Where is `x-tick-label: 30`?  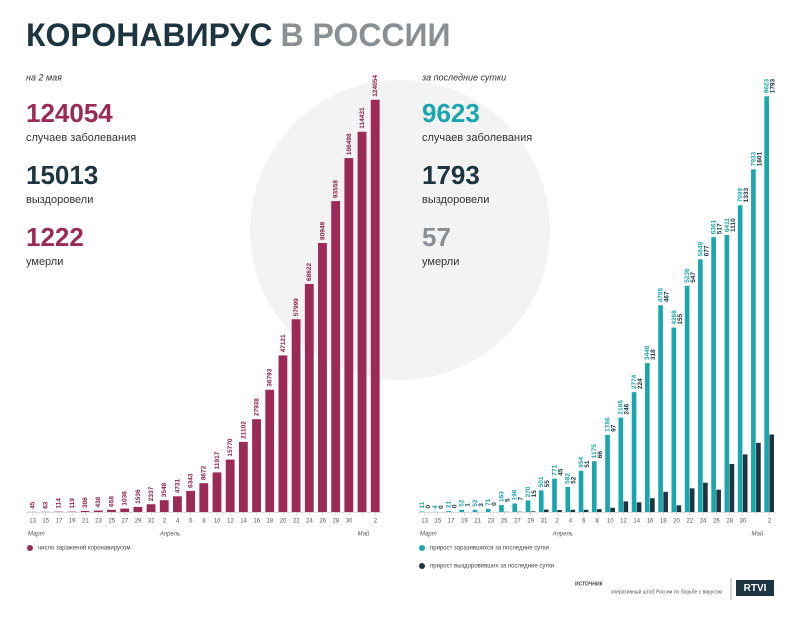 x-tick-label: 30 is located at coordinates (743, 522).